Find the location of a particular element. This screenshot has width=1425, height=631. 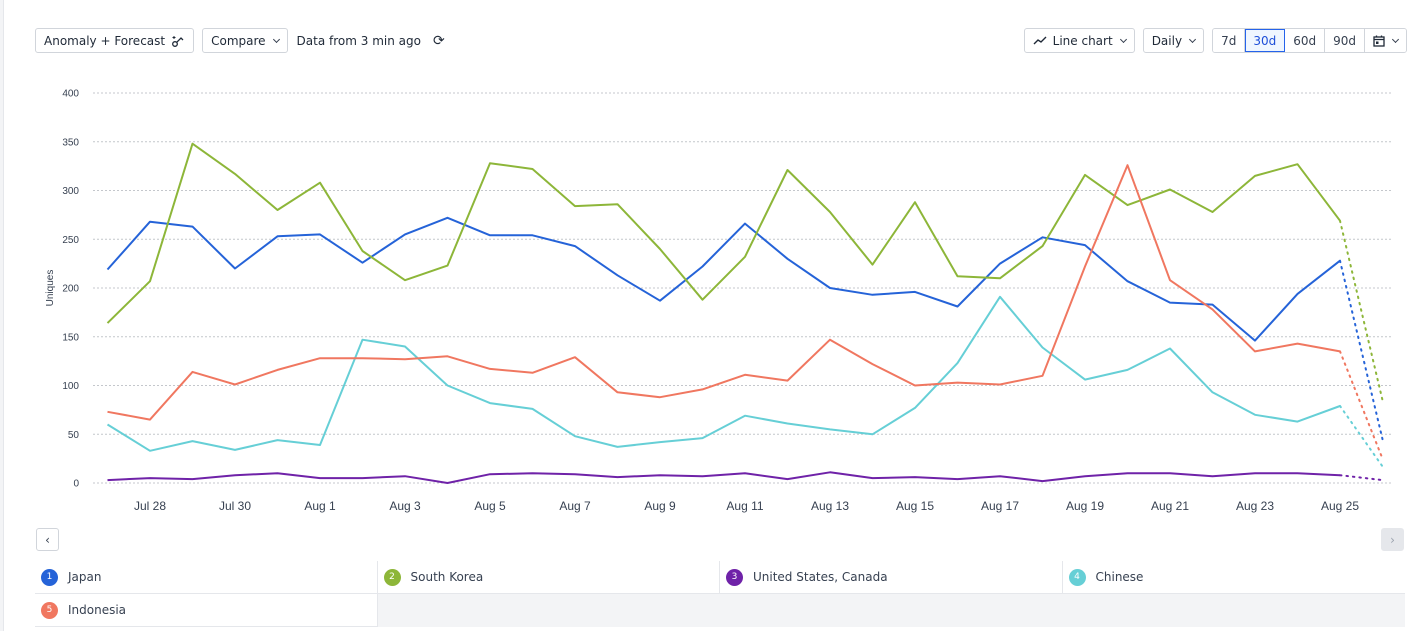

x-tick-label: Jul 28 is located at coordinates (150, 506).